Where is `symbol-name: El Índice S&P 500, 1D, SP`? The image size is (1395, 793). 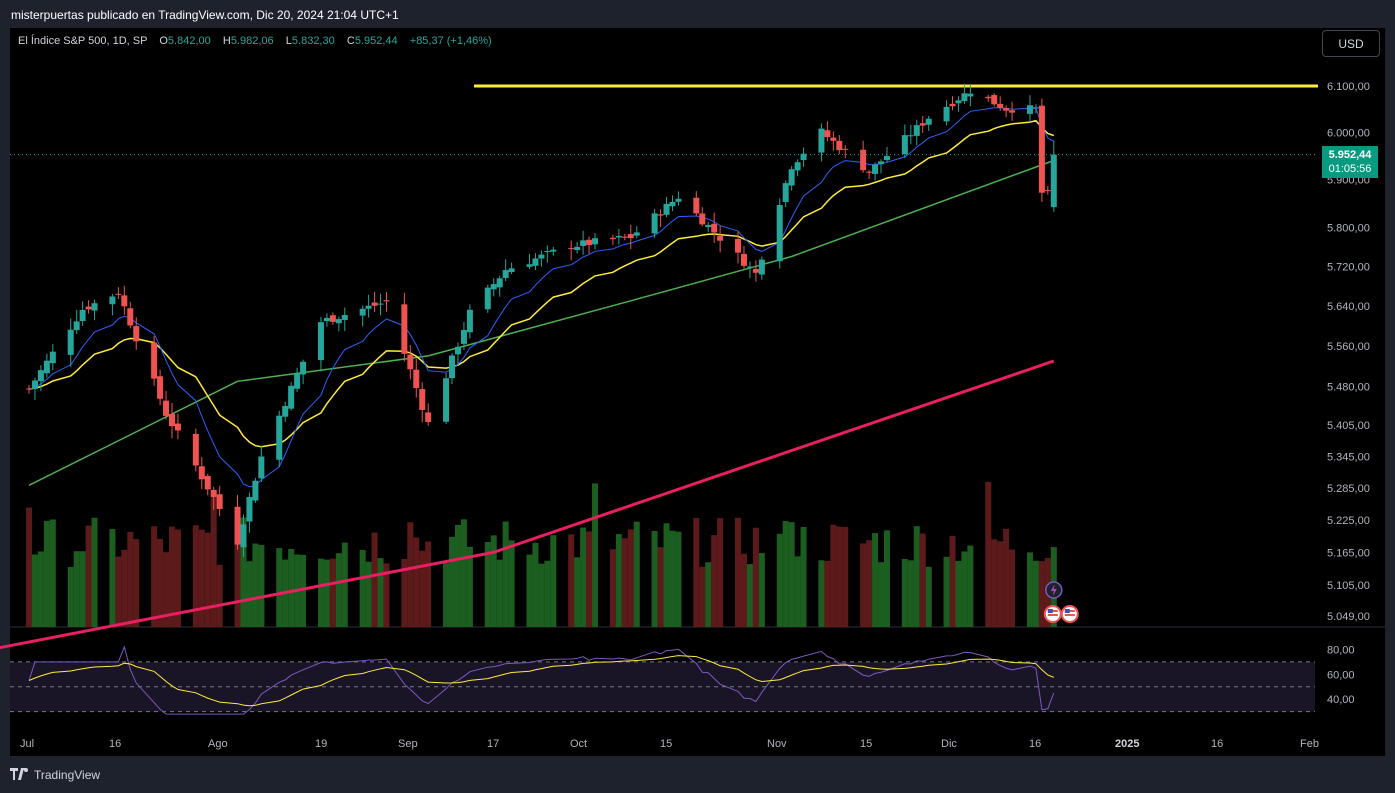
symbol-name: El Índice S&P 500, 1D, SP is located at coordinates (83, 41).